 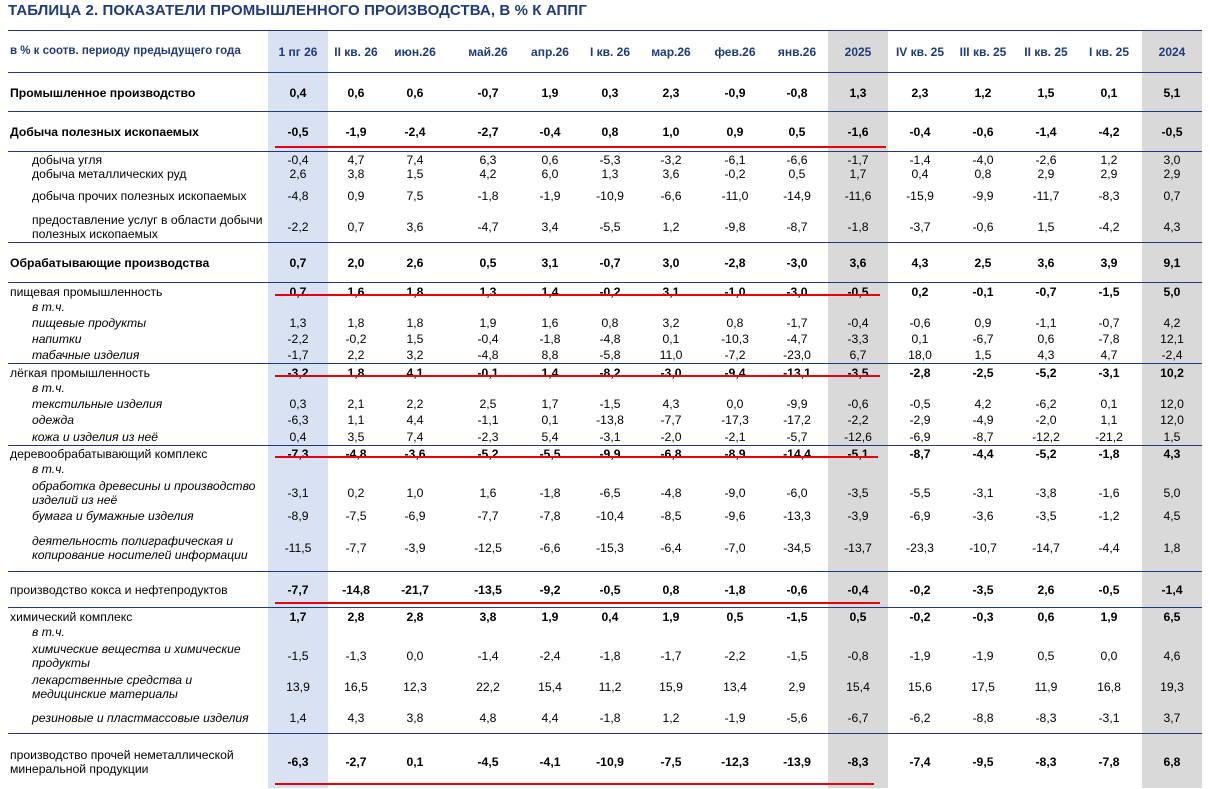 I want to click on table-cell: -14,9, so click(x=797, y=196).